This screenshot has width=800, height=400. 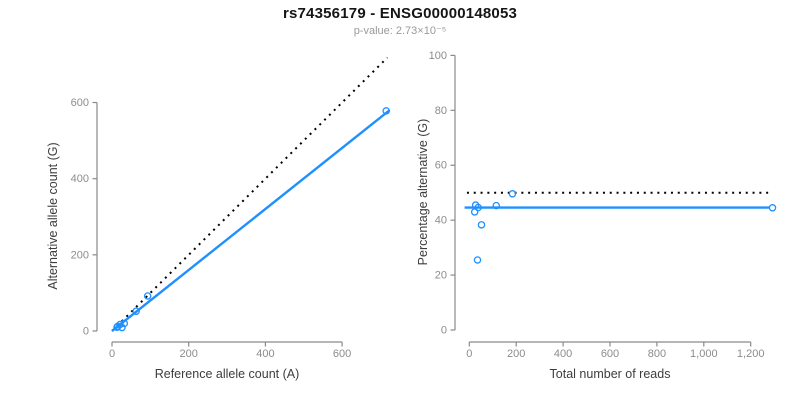 What do you see at coordinates (704, 354) in the screenshot?
I see `x-tick-label: 1,000` at bounding box center [704, 354].